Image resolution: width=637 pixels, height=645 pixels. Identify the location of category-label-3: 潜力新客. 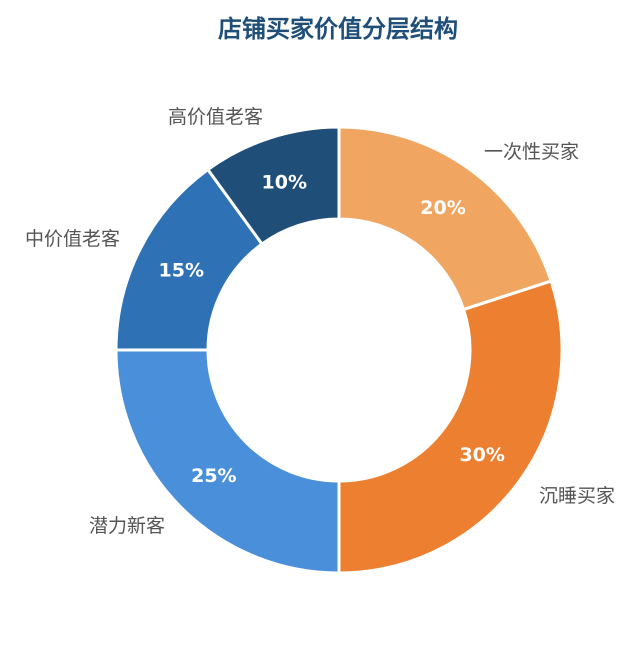
(127, 526).